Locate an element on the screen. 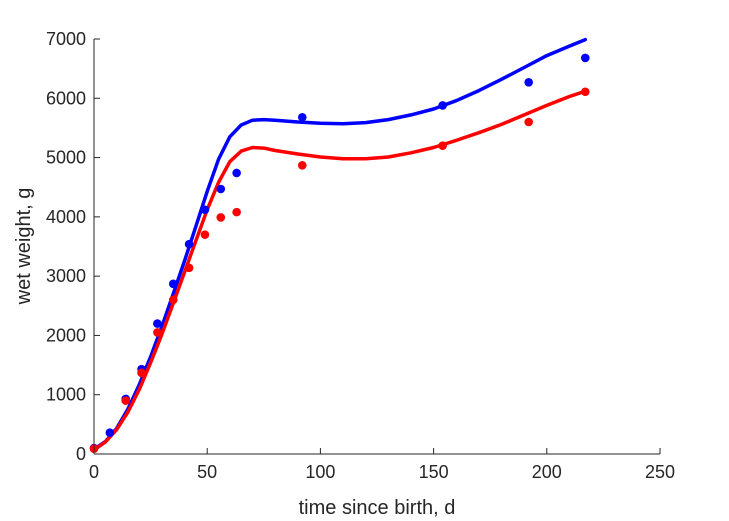  y-tick-label: 2000 is located at coordinates (66, 335).